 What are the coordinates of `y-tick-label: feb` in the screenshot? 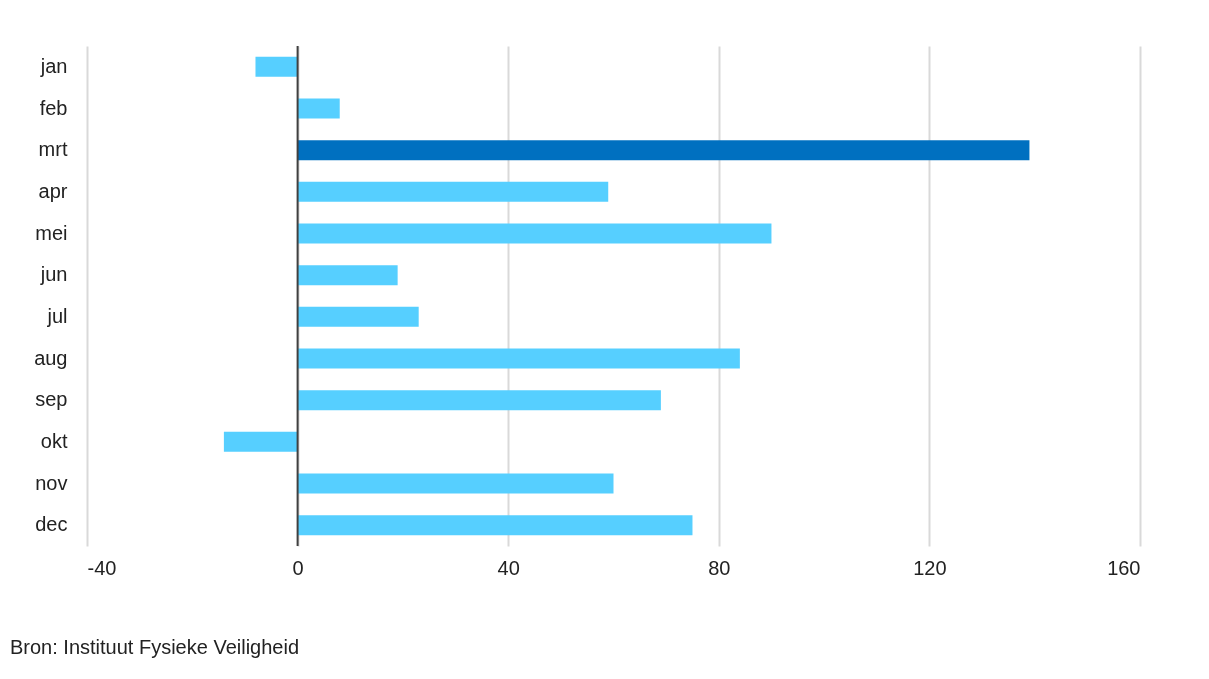 It's located at (53, 107).